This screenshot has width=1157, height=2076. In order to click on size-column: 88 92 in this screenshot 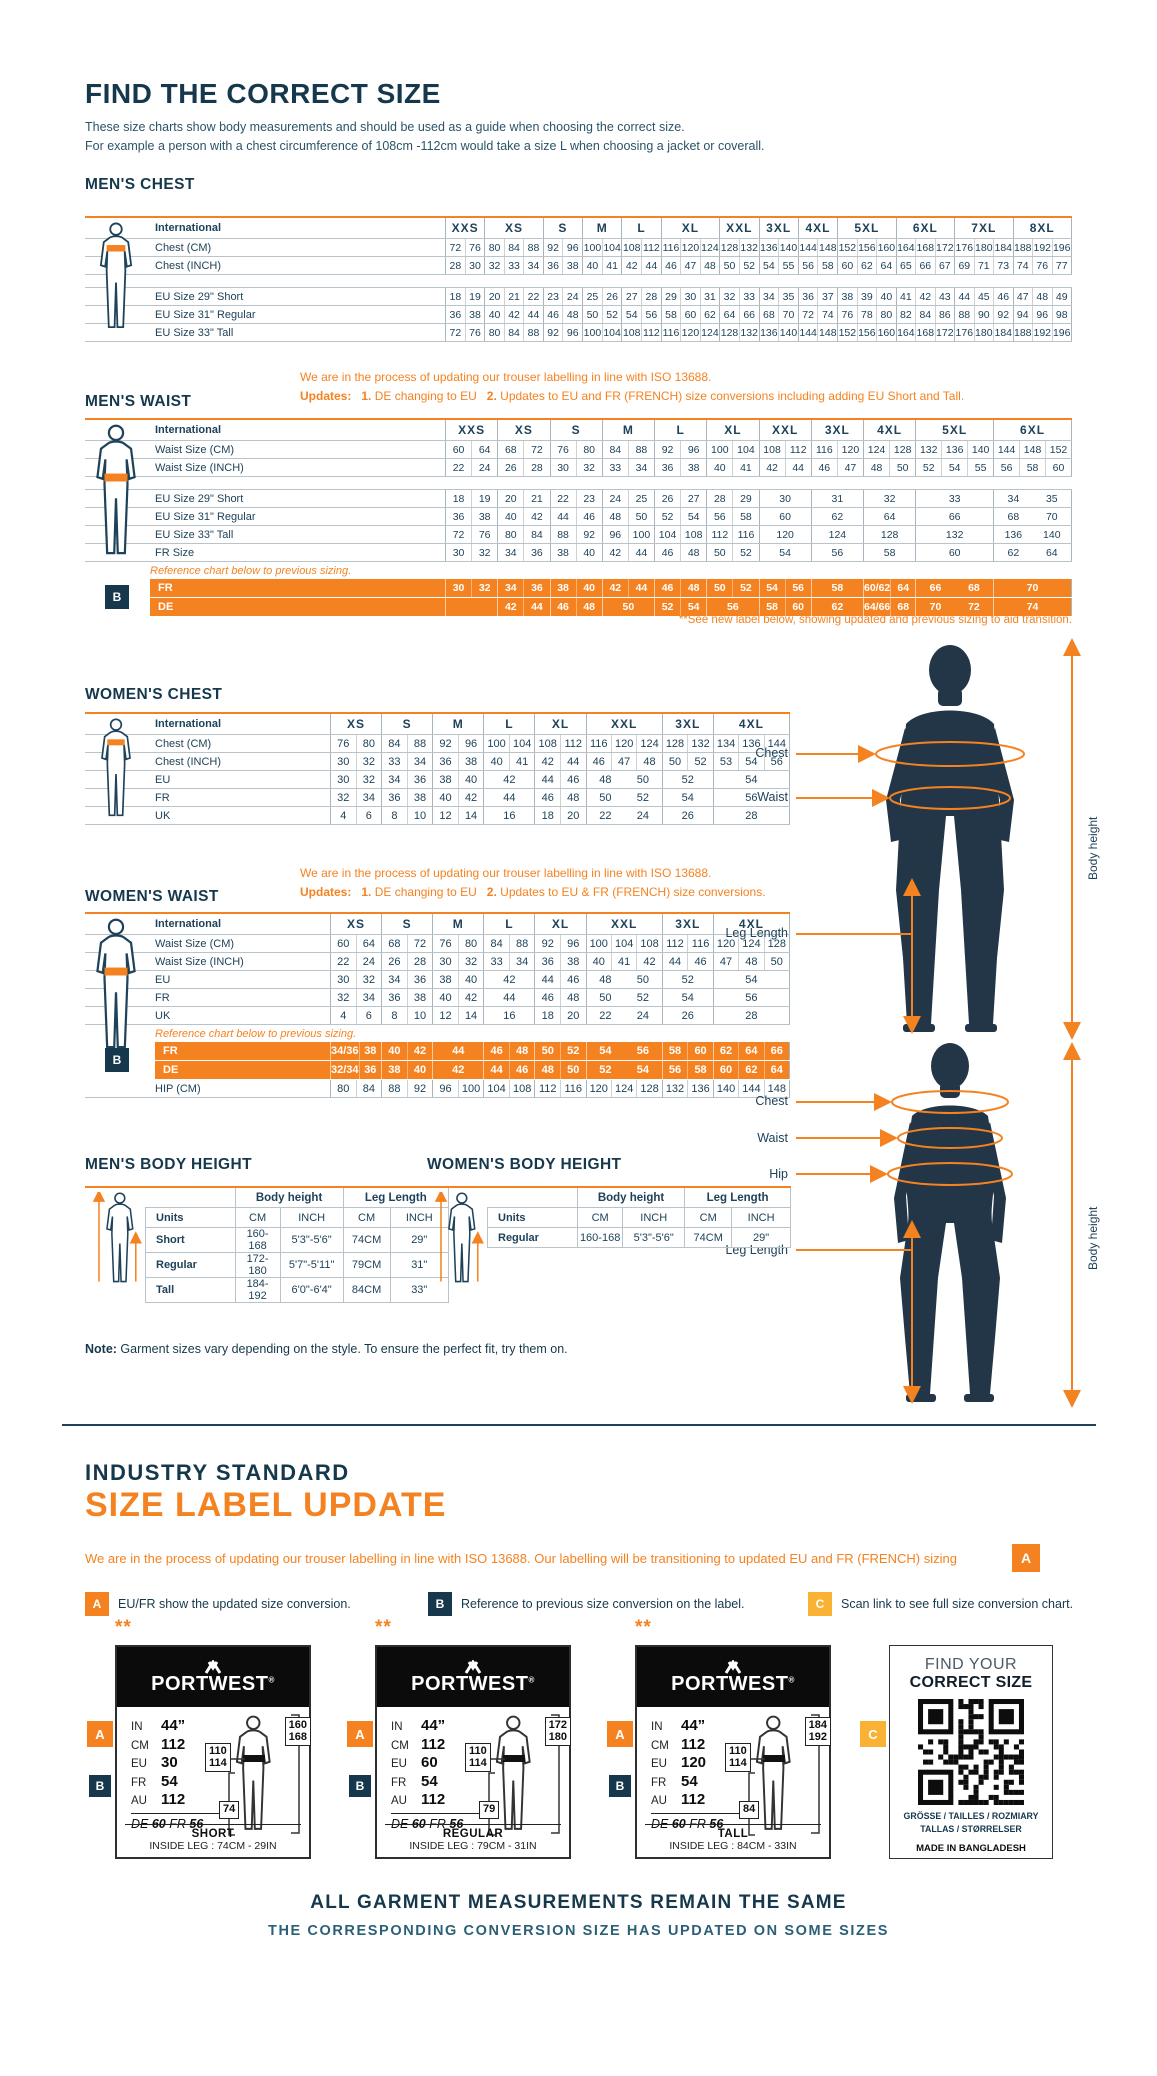, I will do `click(575, 534)`.